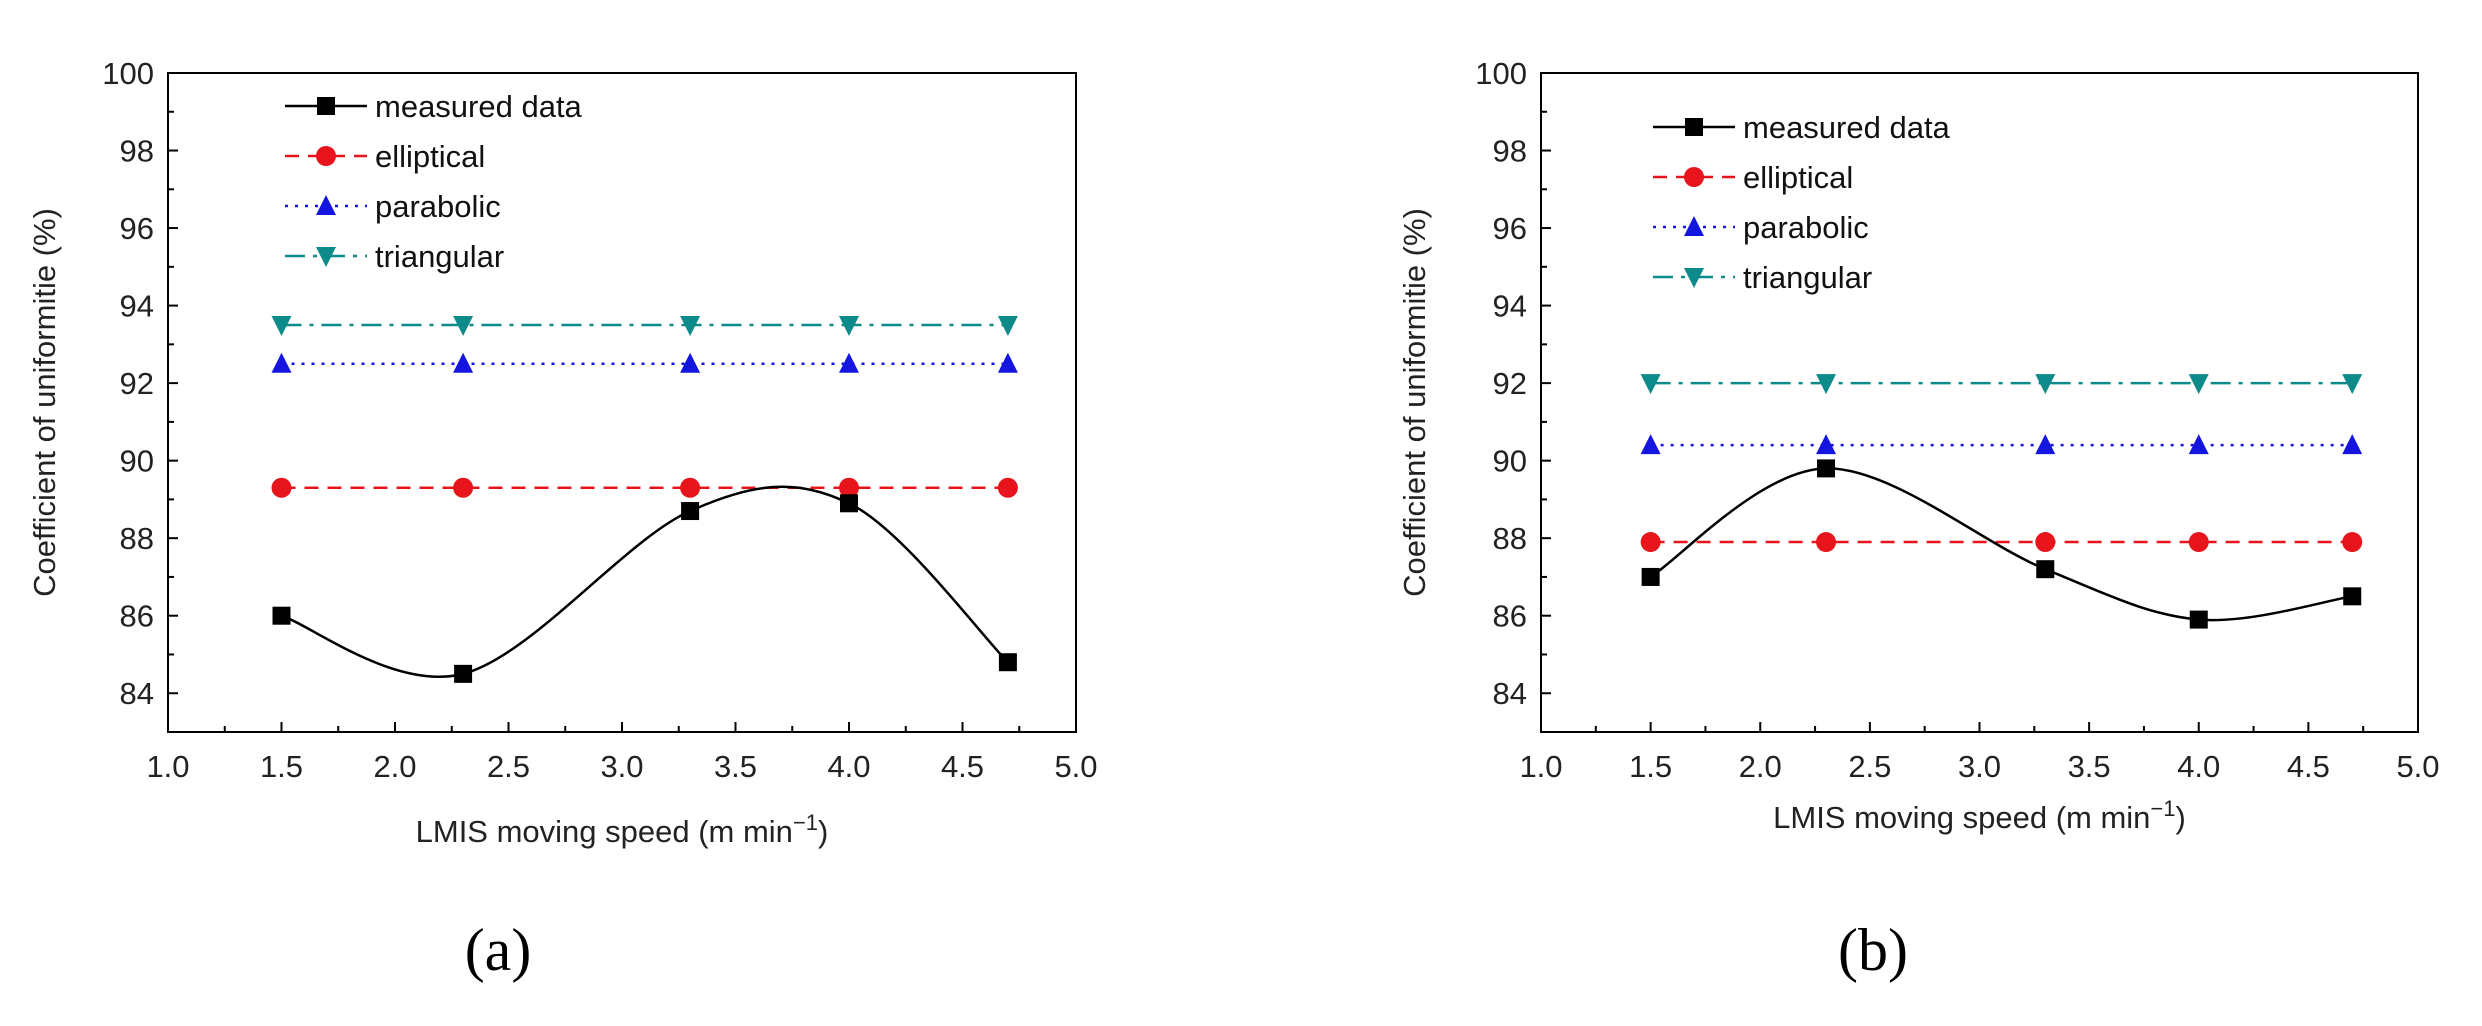 This screenshot has width=2482, height=1026. I want to click on x-tick-label: 3.5, so click(735, 766).